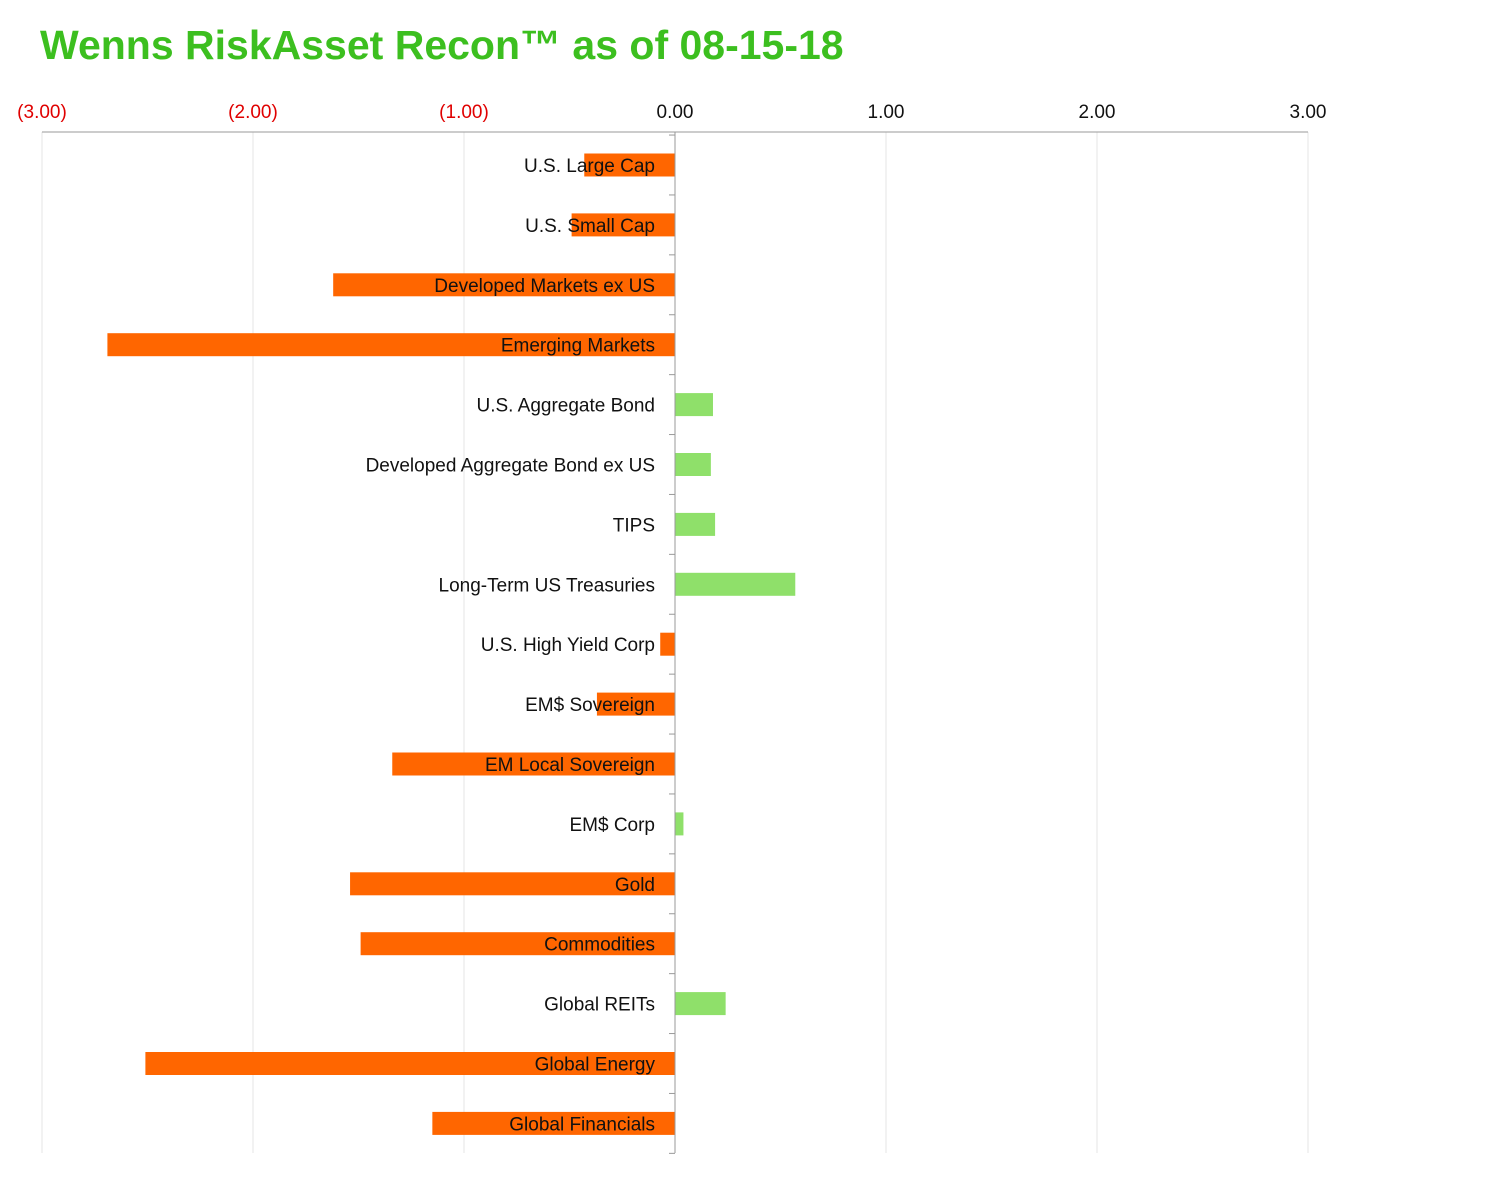 This screenshot has width=1509, height=1182. I want to click on category-label: EM$ Corp, so click(612, 825).